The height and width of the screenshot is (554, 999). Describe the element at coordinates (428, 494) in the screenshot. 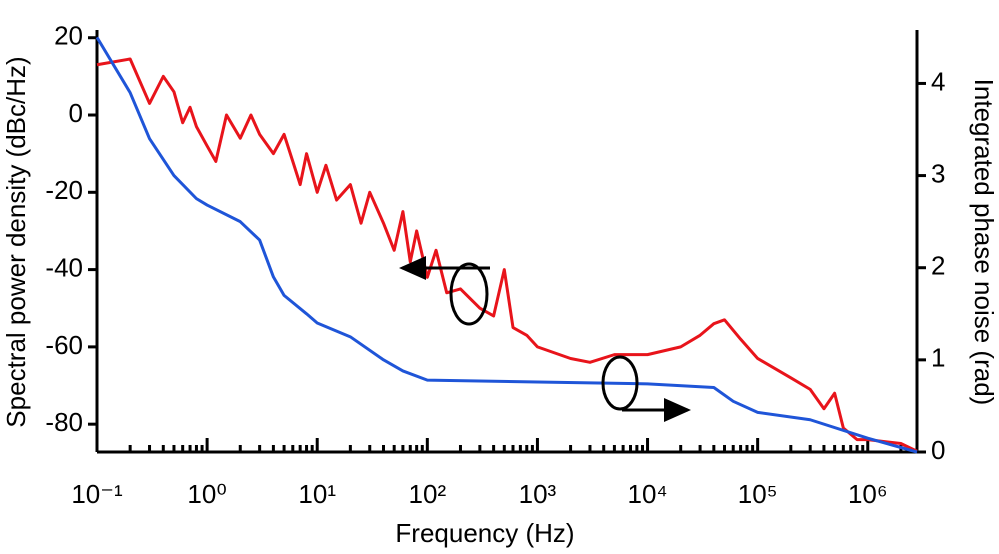

I see `x-tick-label: 10²` at that location.